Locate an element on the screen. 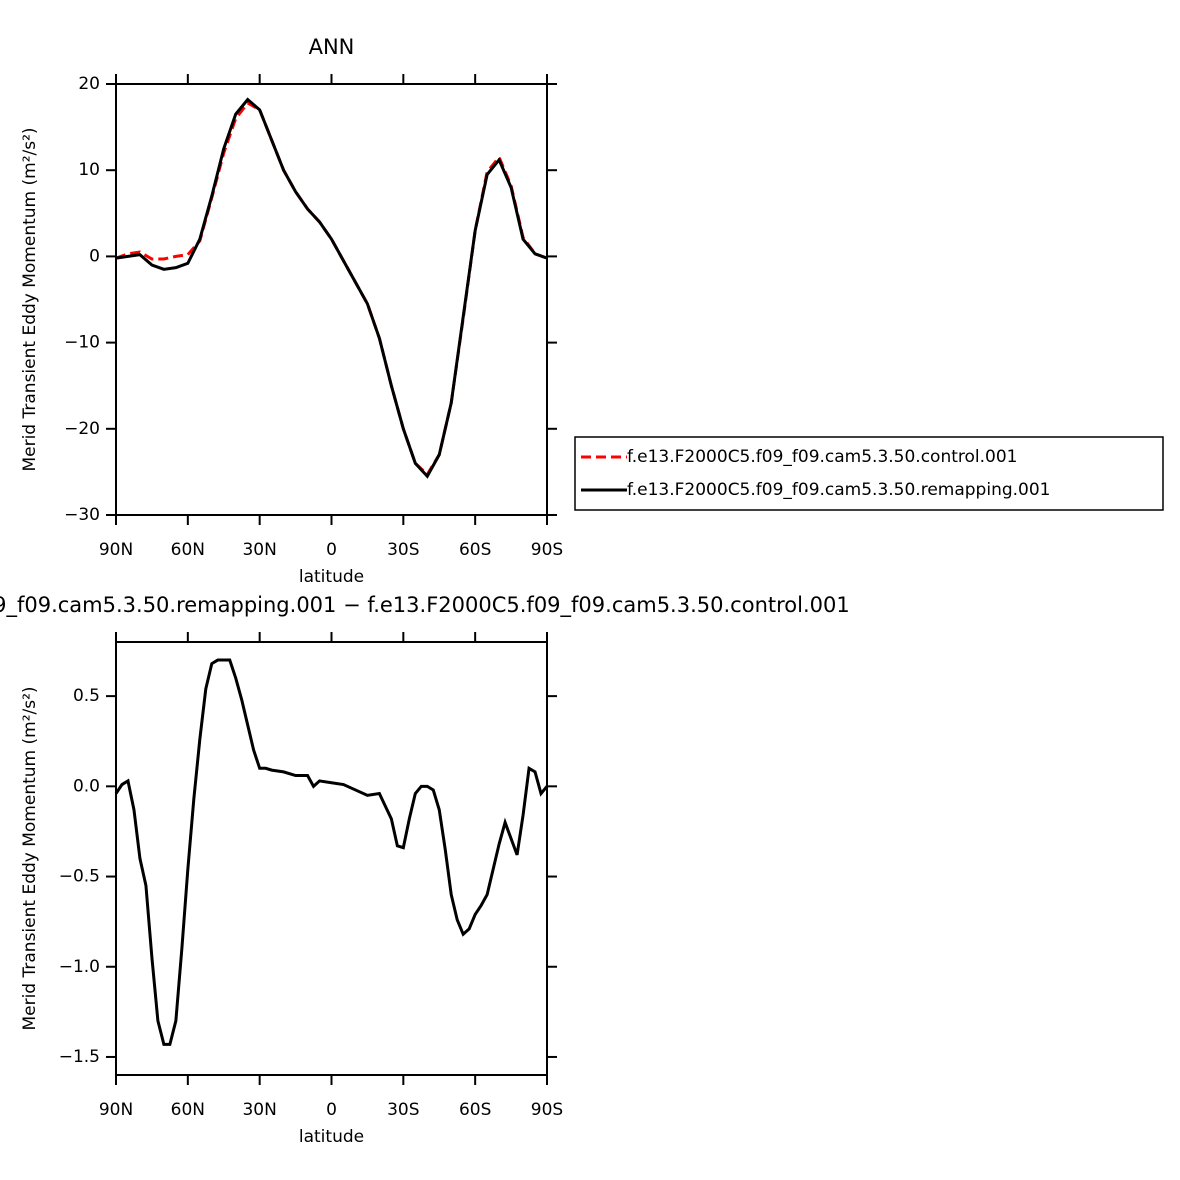 Image resolution: width=1180 pixels, height=1180 pixels. y-tick-label: −0.5 is located at coordinates (79, 877).